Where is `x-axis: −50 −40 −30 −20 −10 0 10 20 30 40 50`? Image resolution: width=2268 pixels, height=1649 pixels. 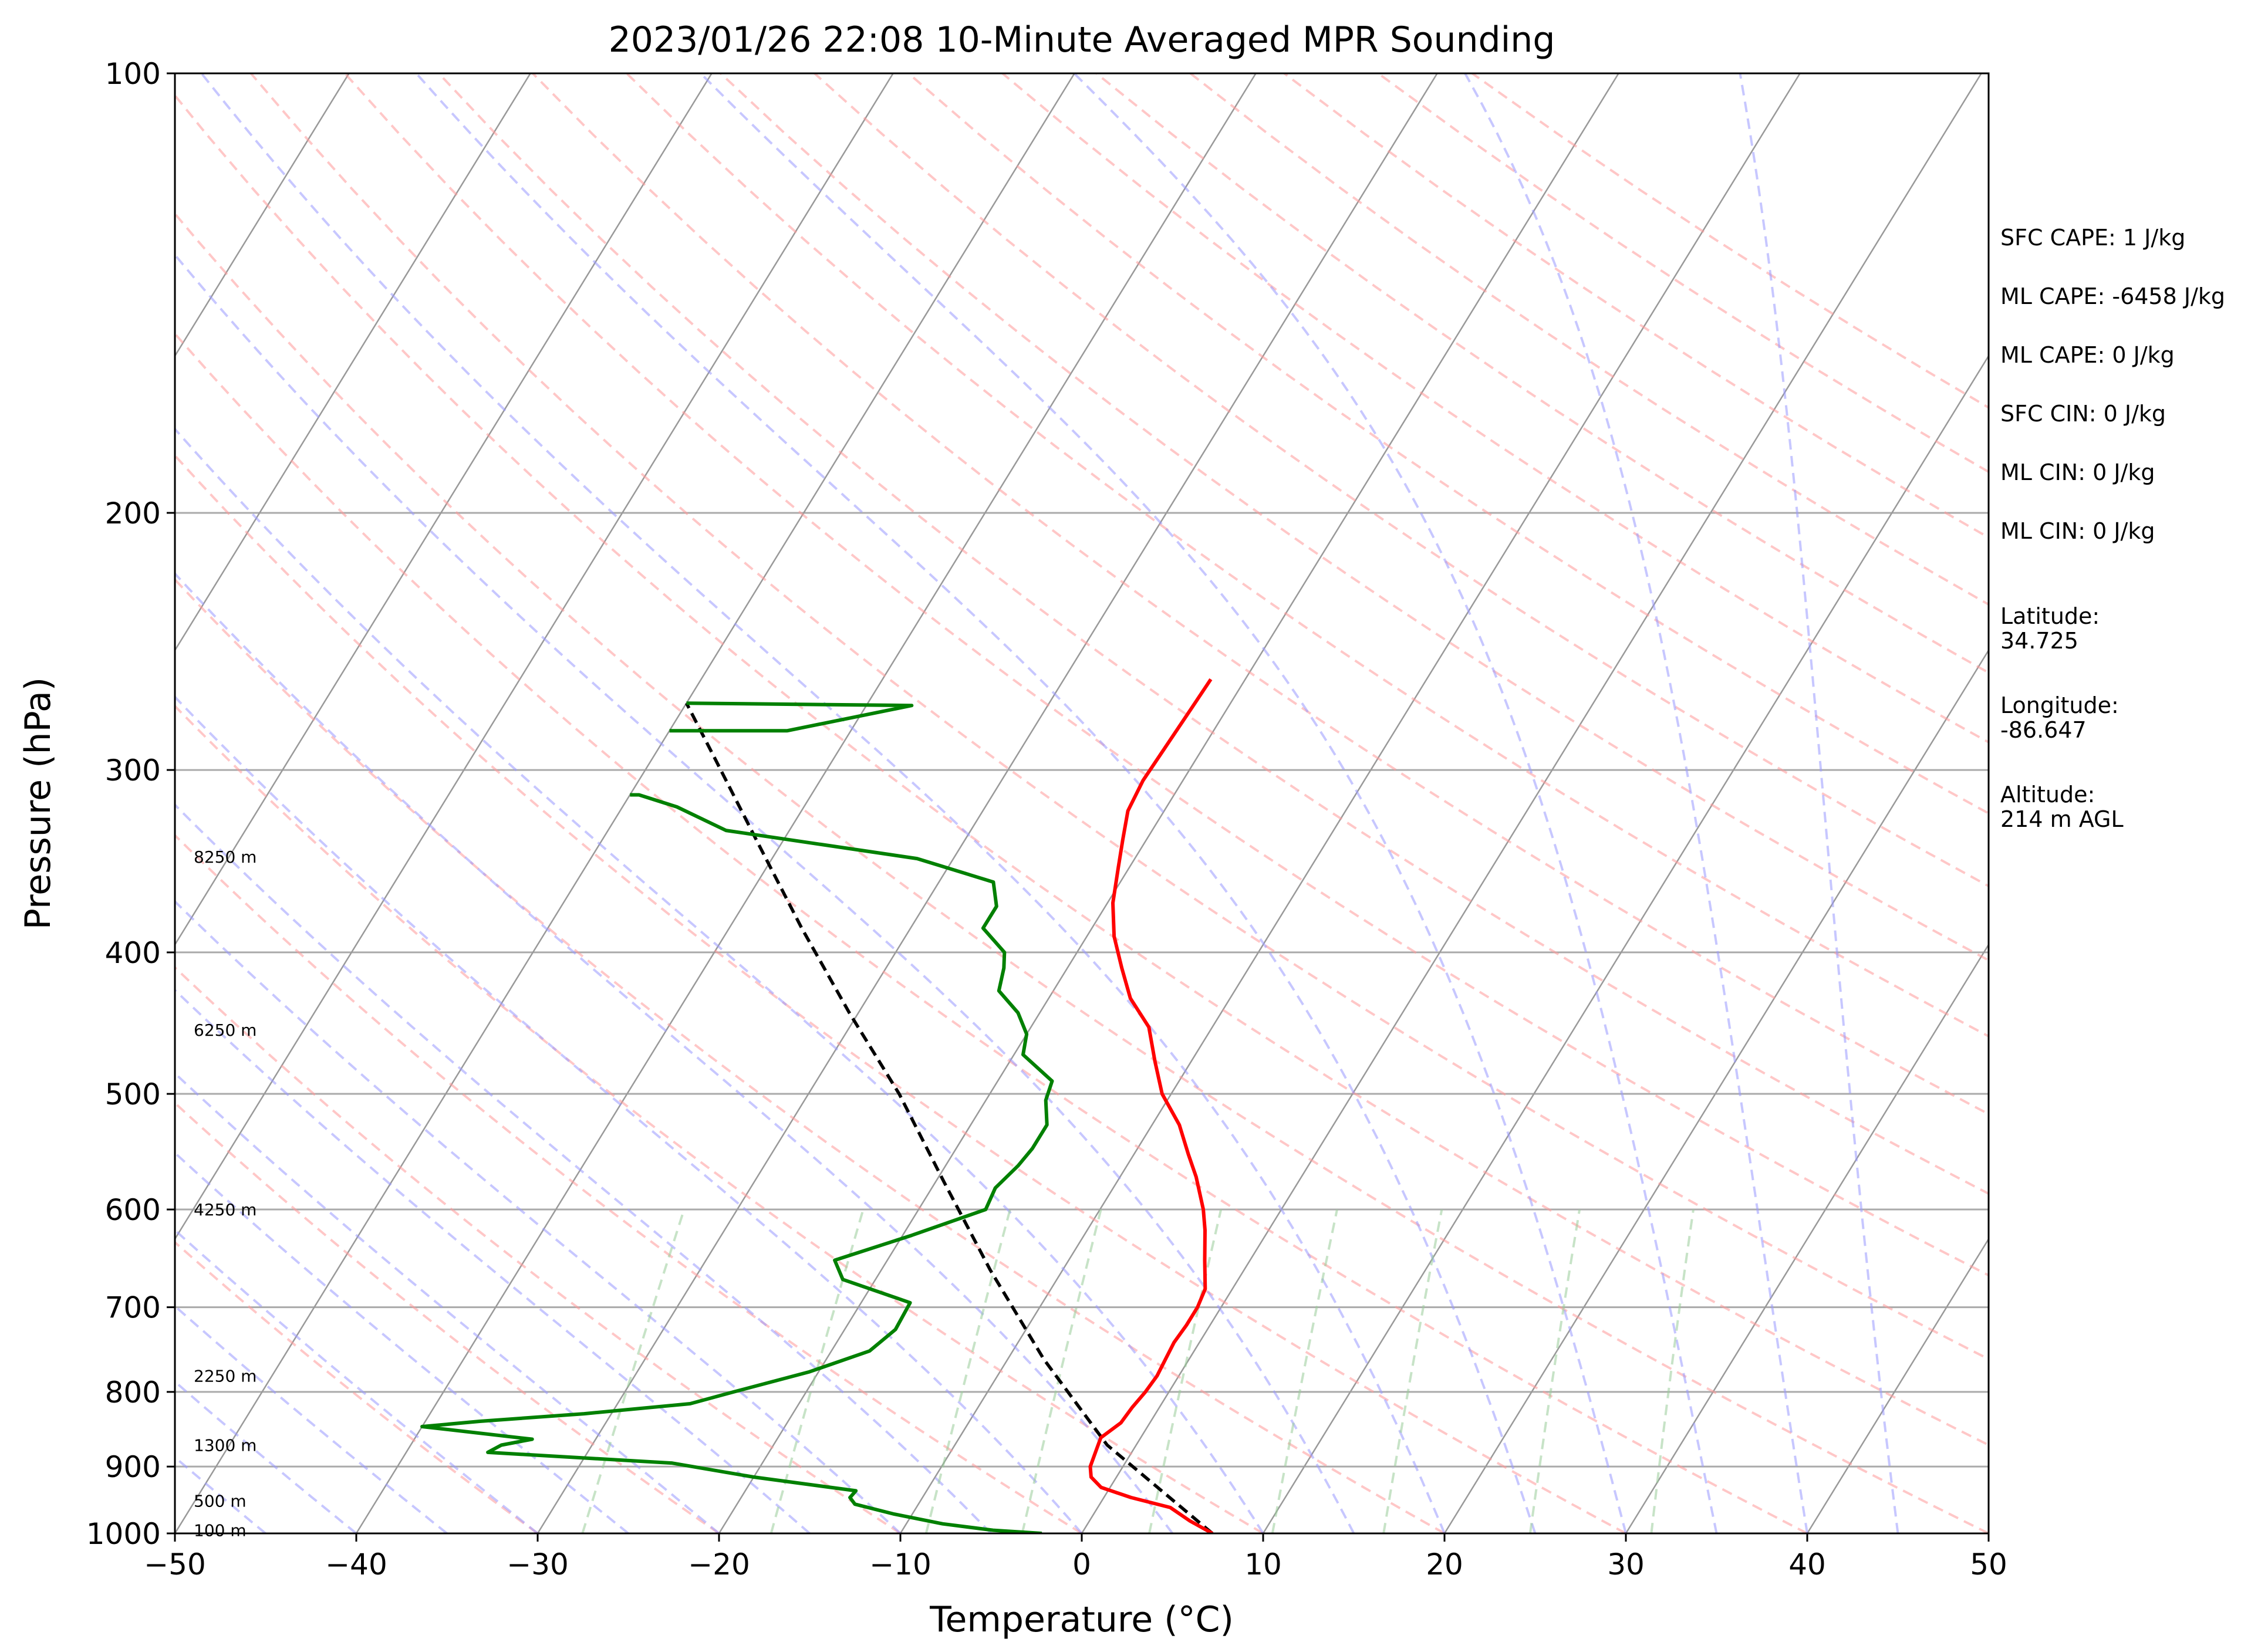 x-axis: −50 −40 −30 −20 −10 0 10 20 30 40 50 is located at coordinates (1075, 1558).